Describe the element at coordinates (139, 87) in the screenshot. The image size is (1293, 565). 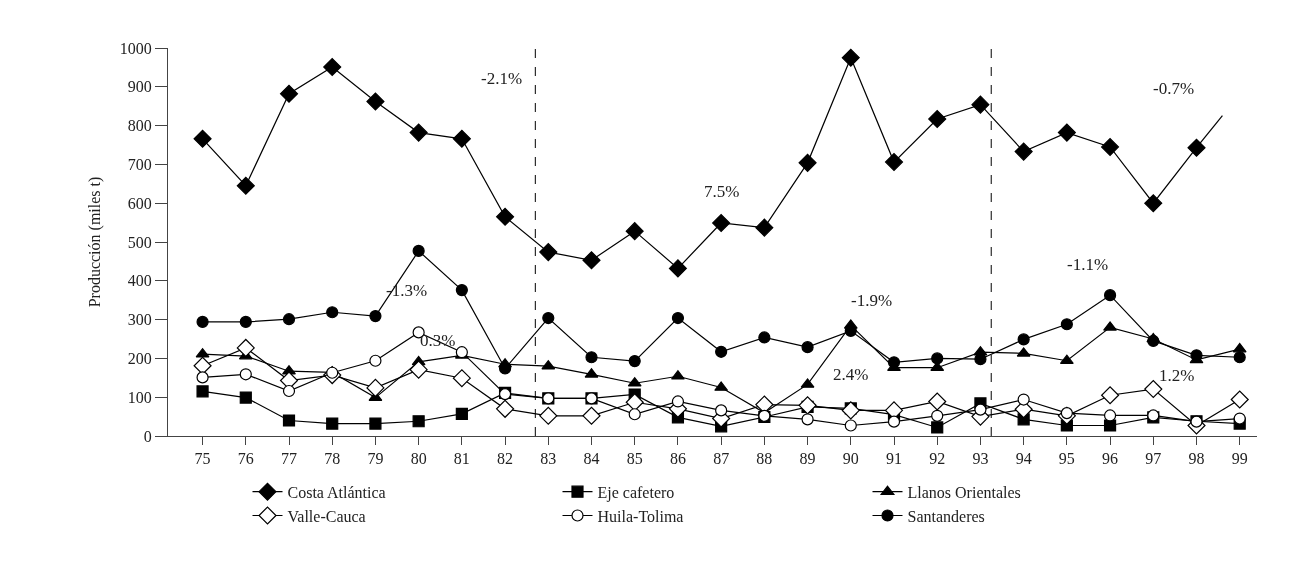
I see `y-tick-label: 900` at that location.